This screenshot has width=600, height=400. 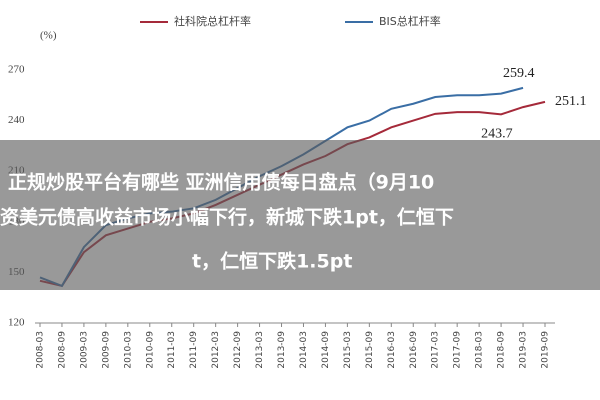 What do you see at coordinates (458, 350) in the screenshot?
I see `x-tick-label: 2017-09` at bounding box center [458, 350].